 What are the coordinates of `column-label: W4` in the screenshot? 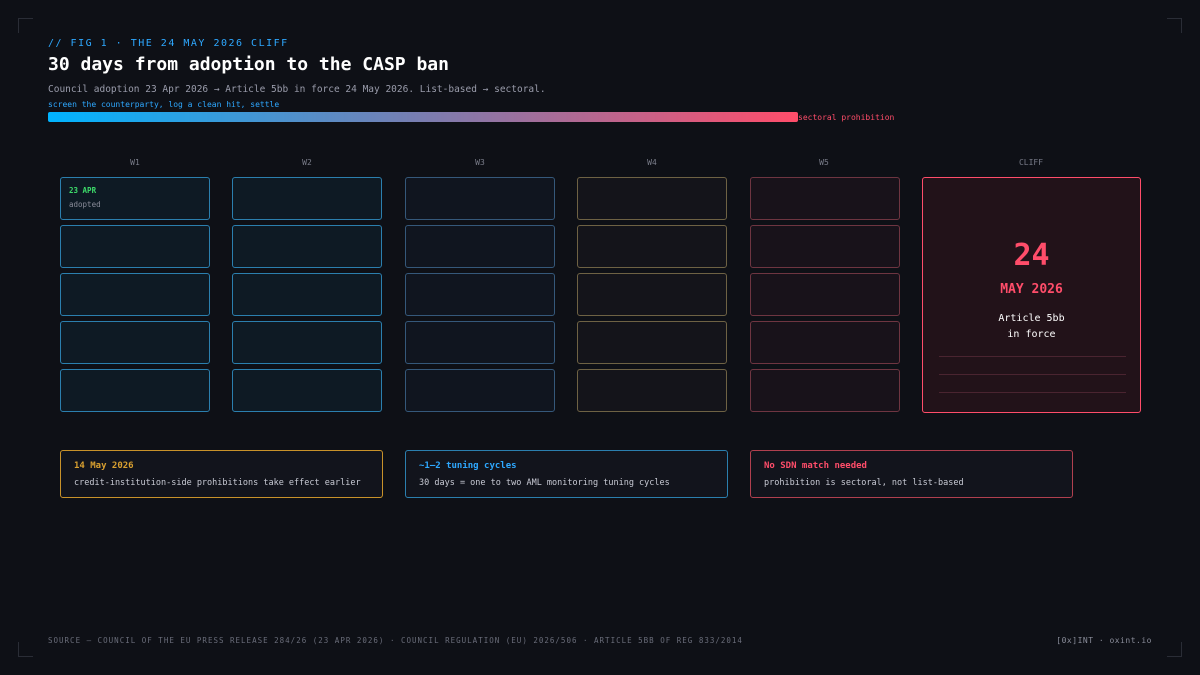 It's located at (652, 162).